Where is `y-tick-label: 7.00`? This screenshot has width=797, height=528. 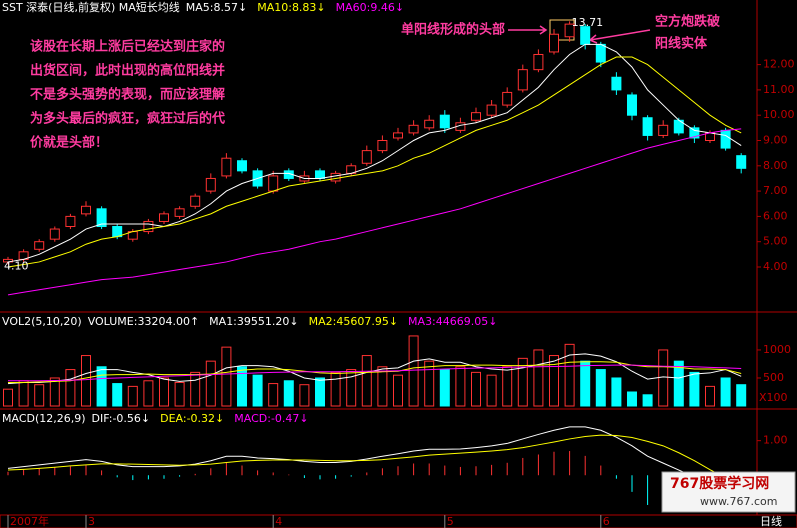
y-tick-label: 7.00 is located at coordinates (775, 190).